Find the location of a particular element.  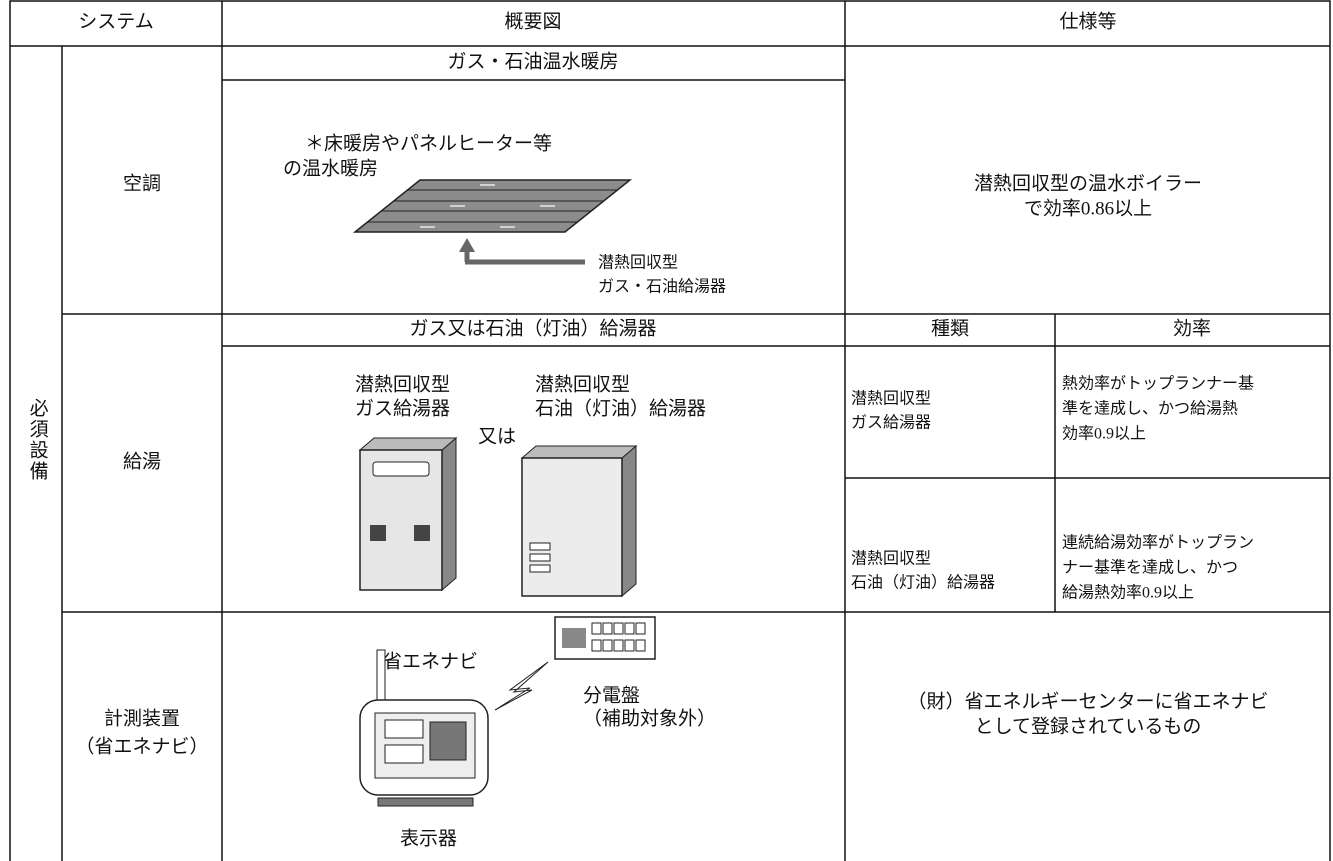

spec-text: で効率0.86以上 is located at coordinates (1088, 208).